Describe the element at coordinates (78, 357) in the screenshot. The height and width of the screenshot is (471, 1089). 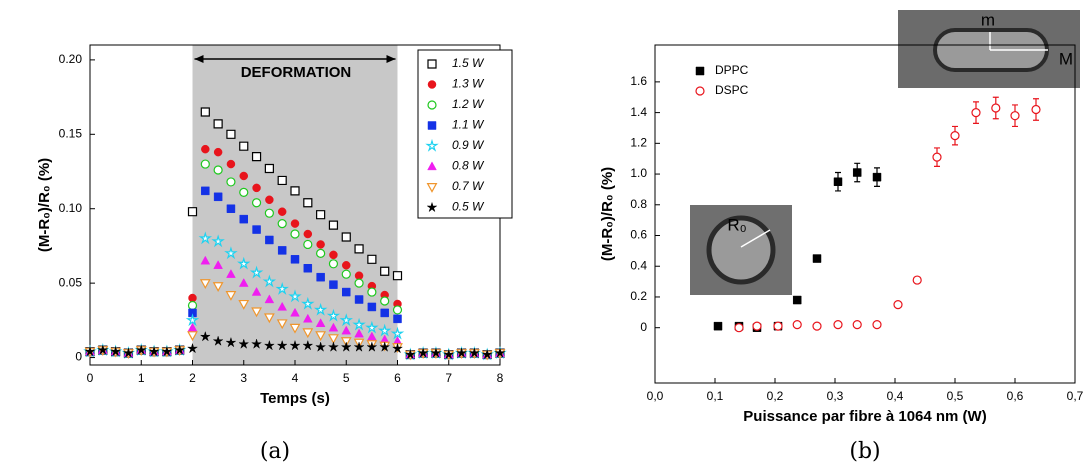
I see `y-tick-label: 0` at that location.